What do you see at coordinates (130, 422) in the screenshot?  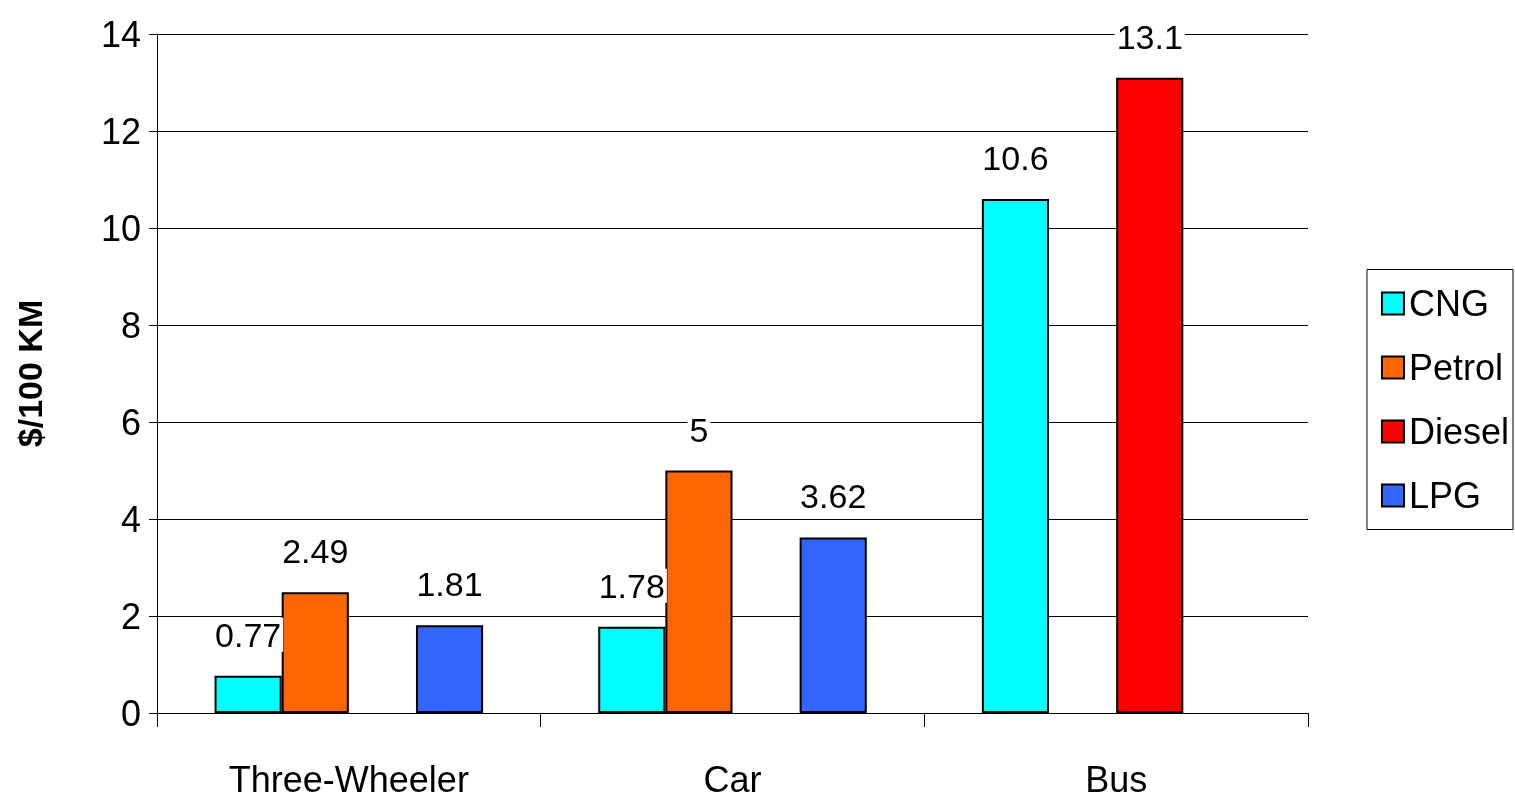 I see `y-tick-label: 6` at bounding box center [130, 422].